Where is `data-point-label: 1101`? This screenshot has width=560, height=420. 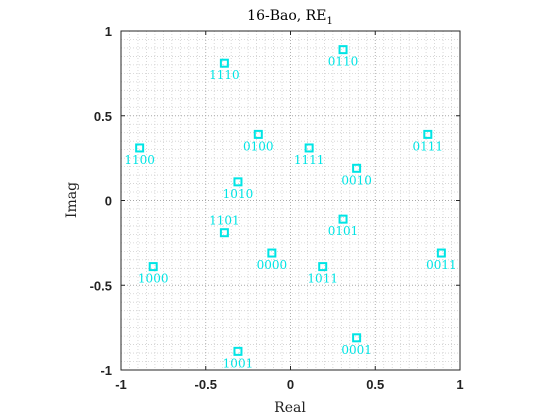
data-point-label: 1101 is located at coordinates (224, 221).